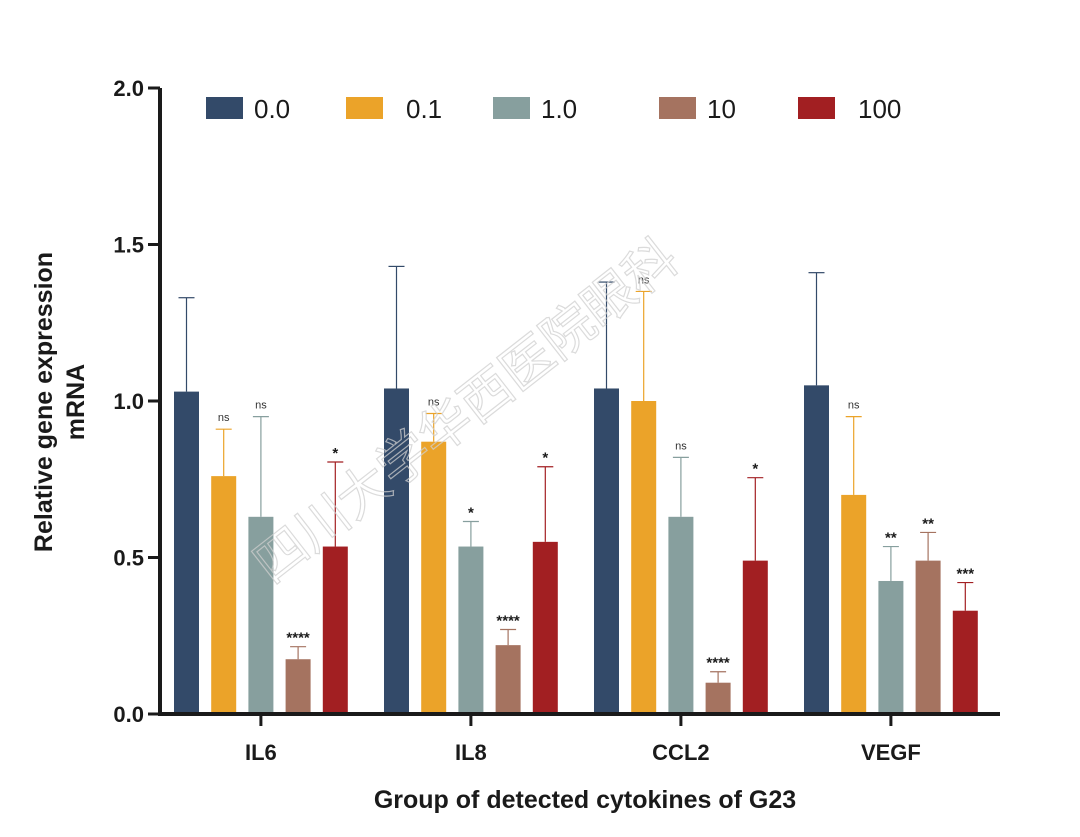  What do you see at coordinates (272, 109) in the screenshot?
I see `legend-label-0.0: 0.0` at bounding box center [272, 109].